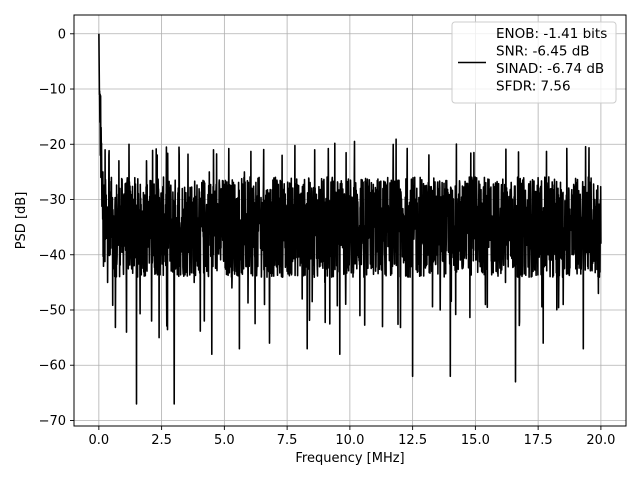 The image size is (640, 480). Describe the element at coordinates (52, 310) in the screenshot. I see `y-tick-label: −50` at that location.